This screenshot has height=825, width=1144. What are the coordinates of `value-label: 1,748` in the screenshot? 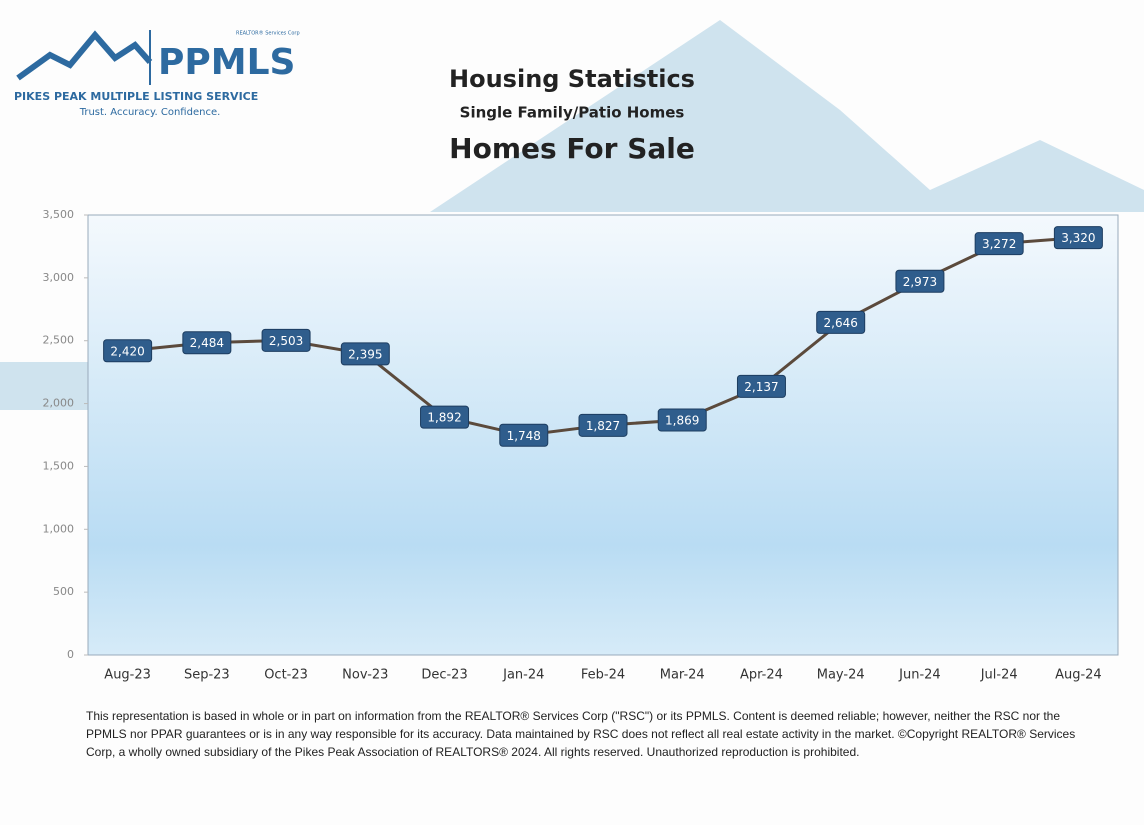 It's located at (524, 436).